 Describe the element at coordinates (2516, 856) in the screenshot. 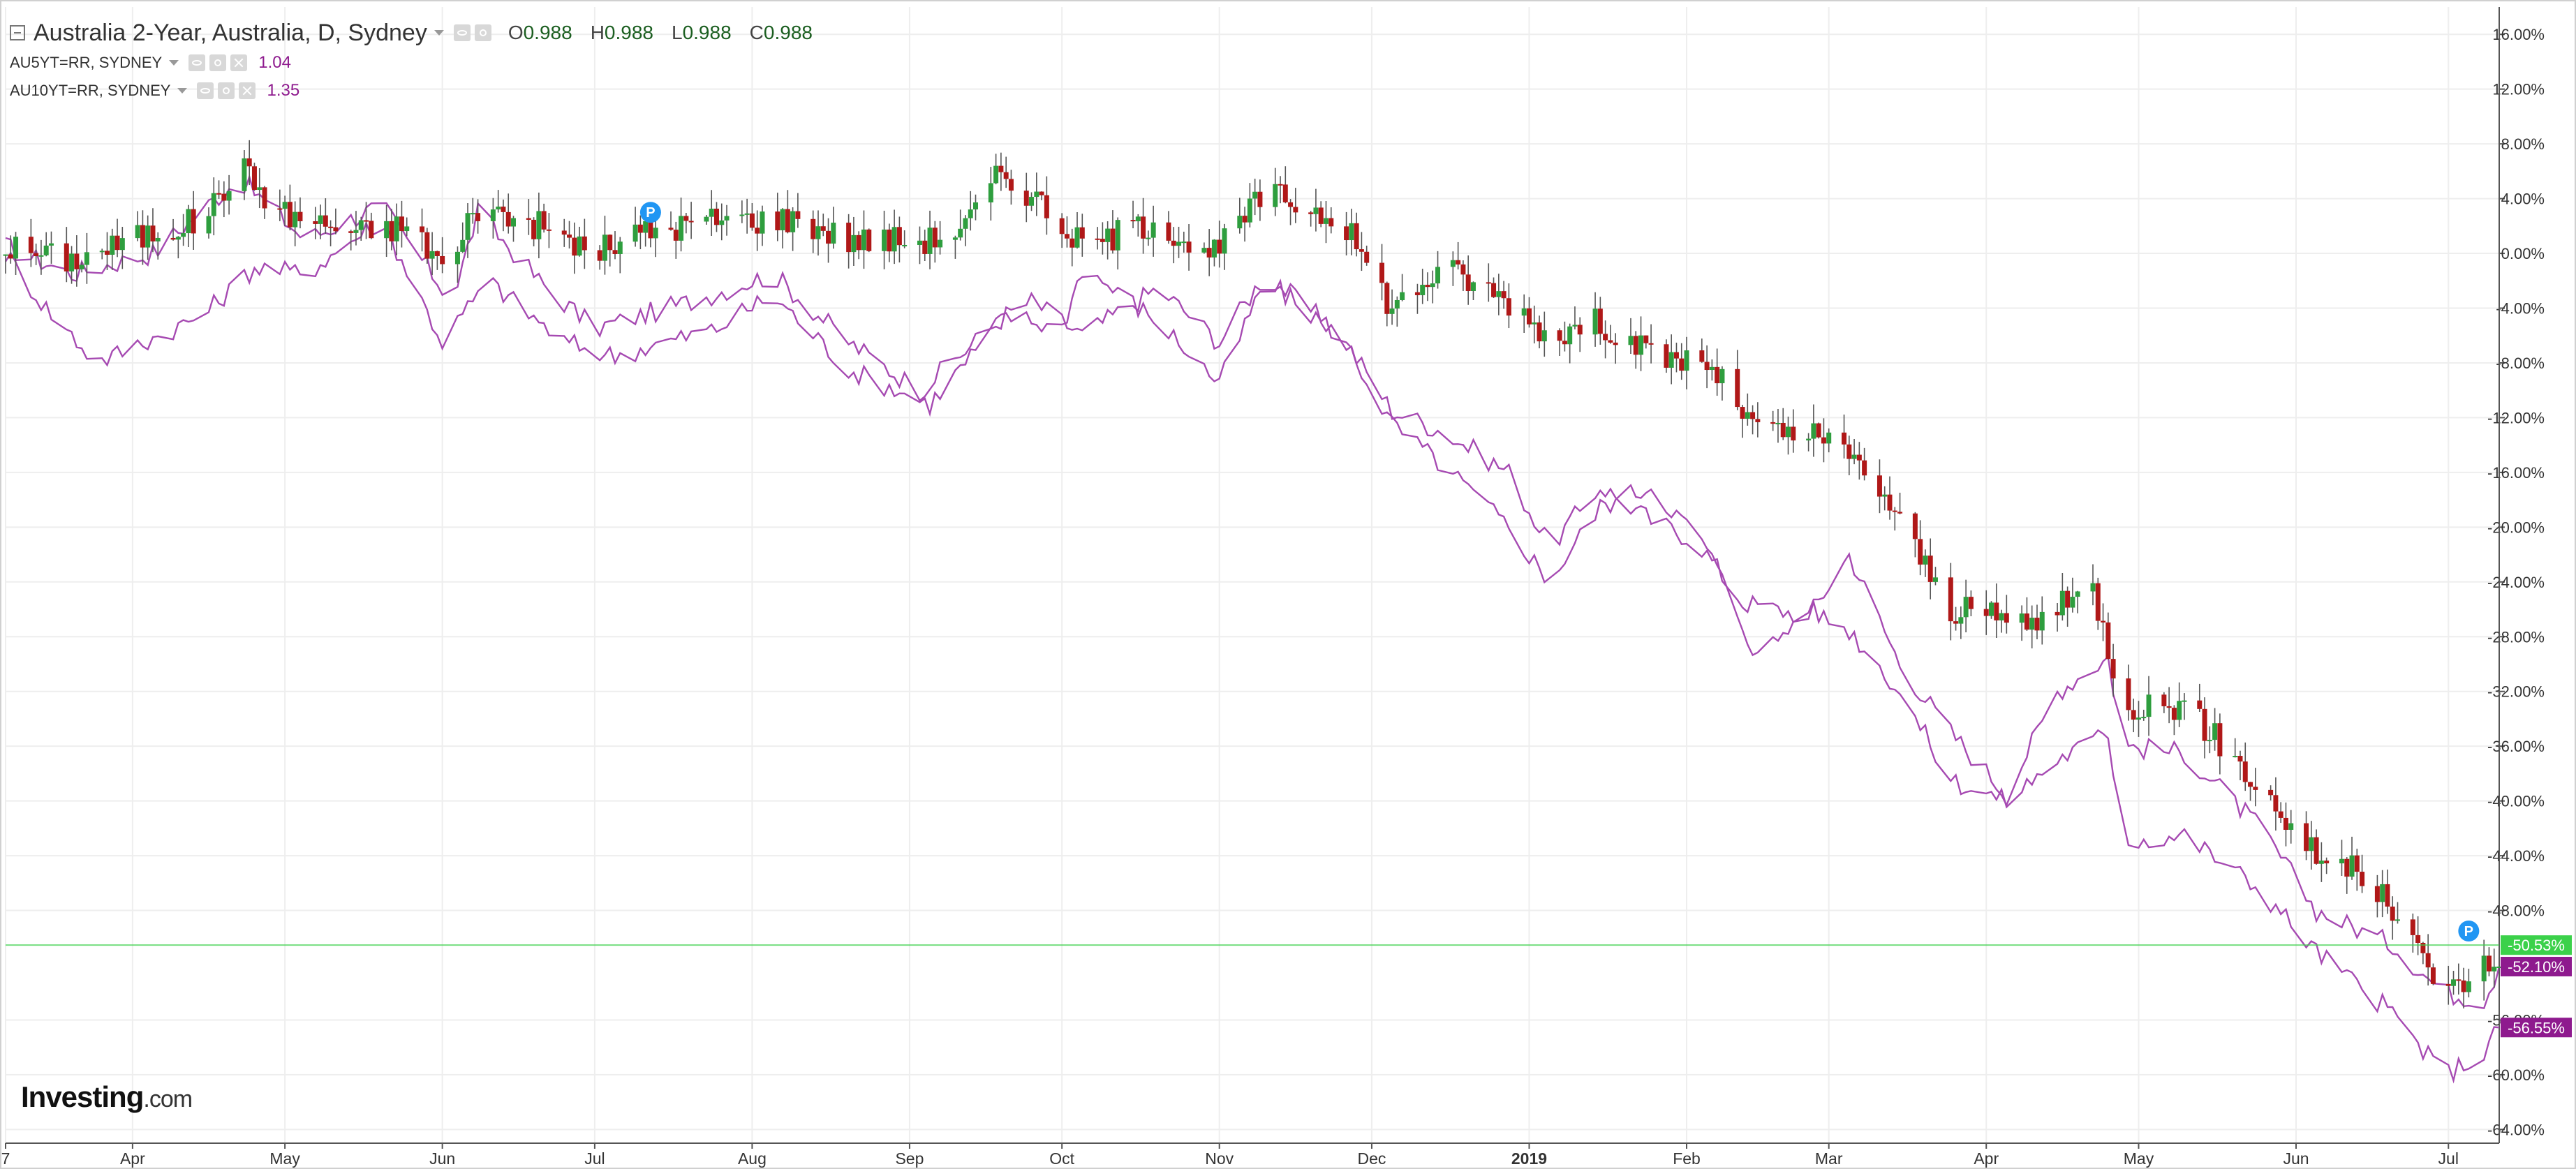

I see `y-tick-label: -44.00%` at that location.